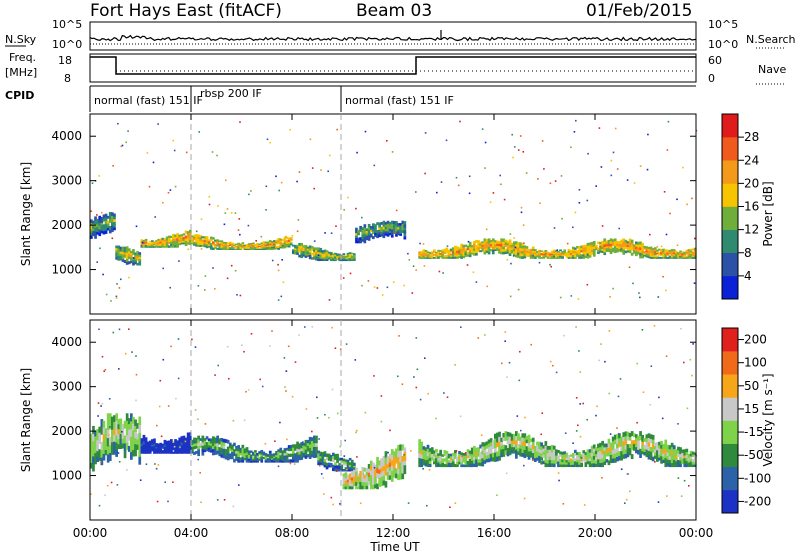  I want to click on x-tick-label: 08:00, so click(292, 533).